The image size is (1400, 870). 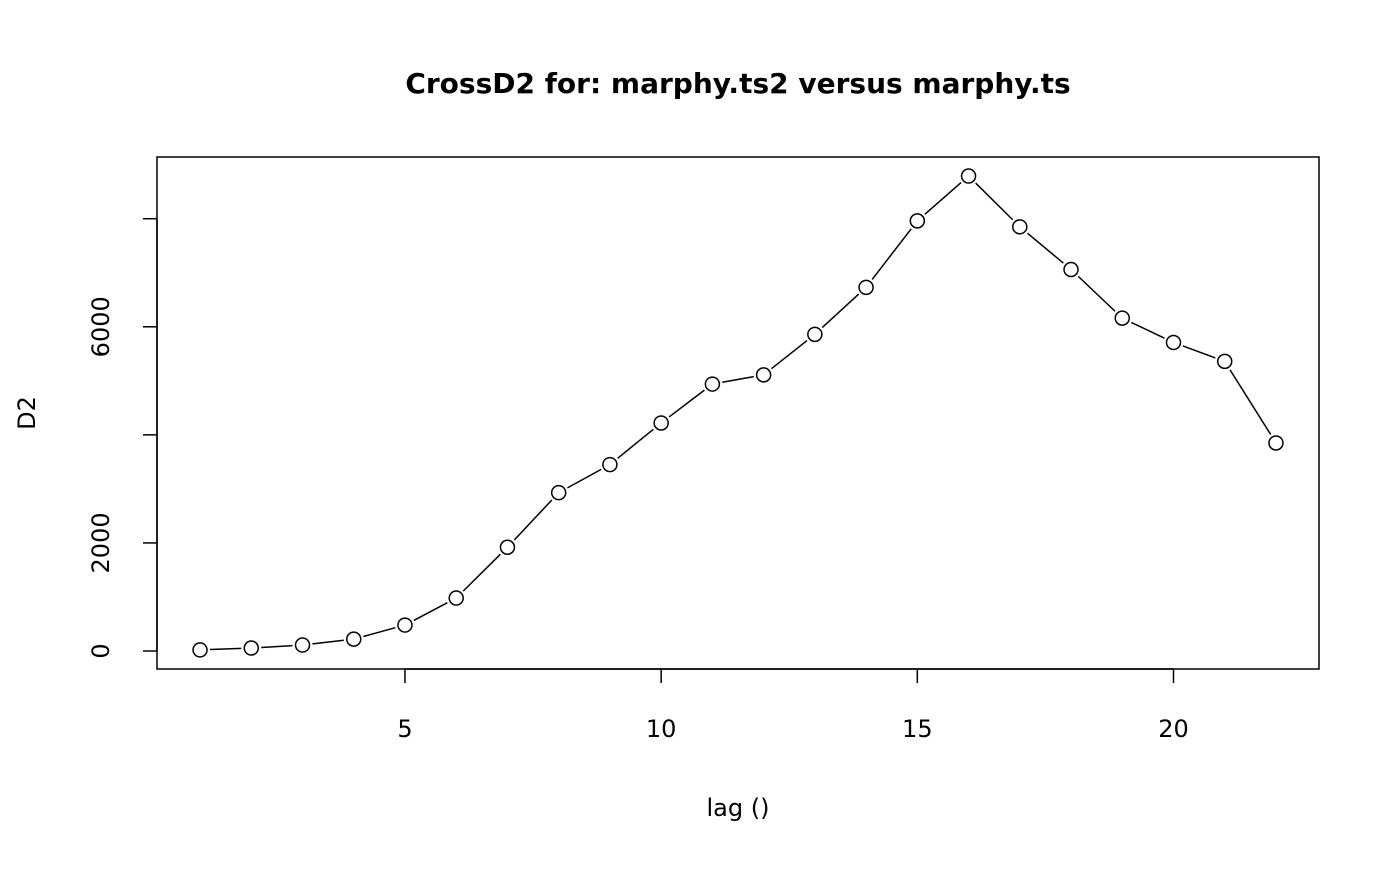 I want to click on x-tick-label: 5, so click(x=404, y=729).